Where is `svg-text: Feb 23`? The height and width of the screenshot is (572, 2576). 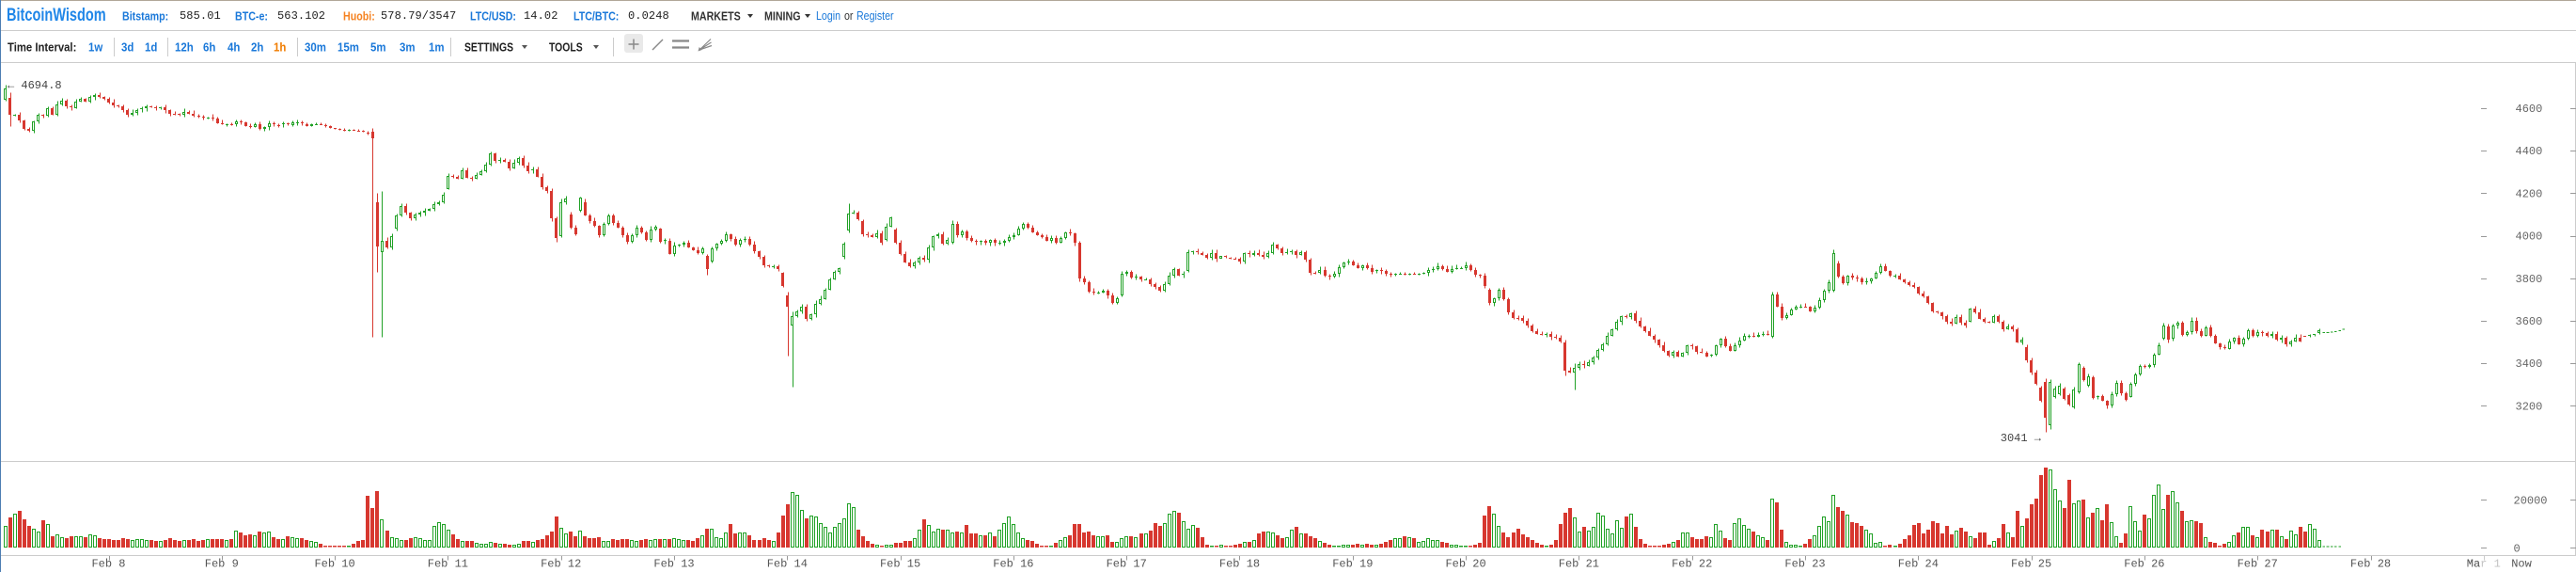 svg-text: Feb 23 is located at coordinates (1805, 564).